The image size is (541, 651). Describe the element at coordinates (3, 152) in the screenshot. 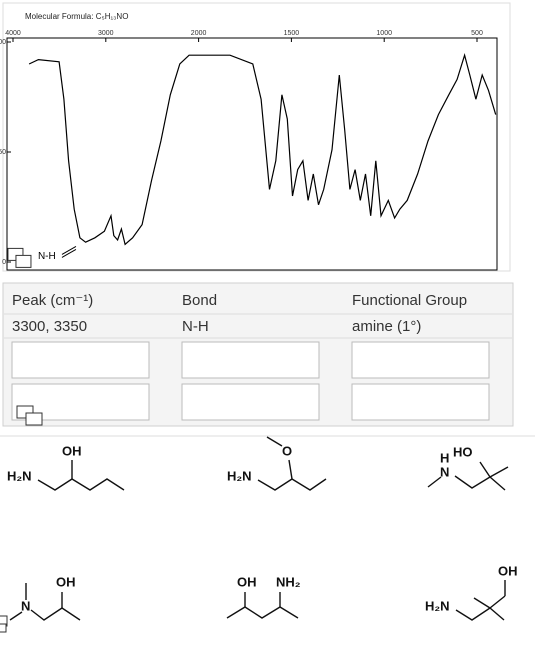

I see `y-tick-label: 50` at that location.